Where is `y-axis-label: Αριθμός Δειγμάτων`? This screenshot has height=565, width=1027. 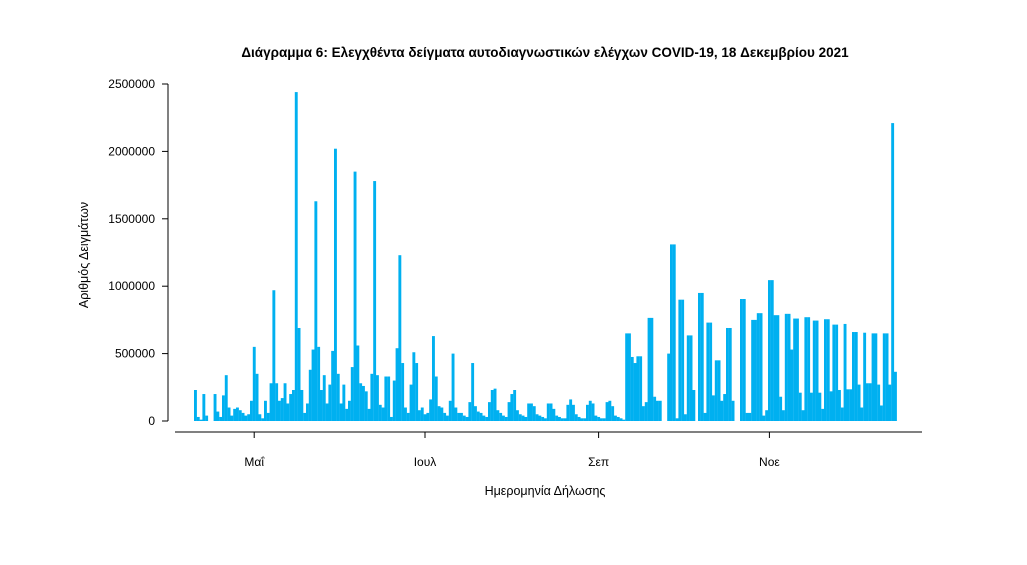
y-axis-label: Αριθμός Δειγμάτων is located at coordinates (84, 255).